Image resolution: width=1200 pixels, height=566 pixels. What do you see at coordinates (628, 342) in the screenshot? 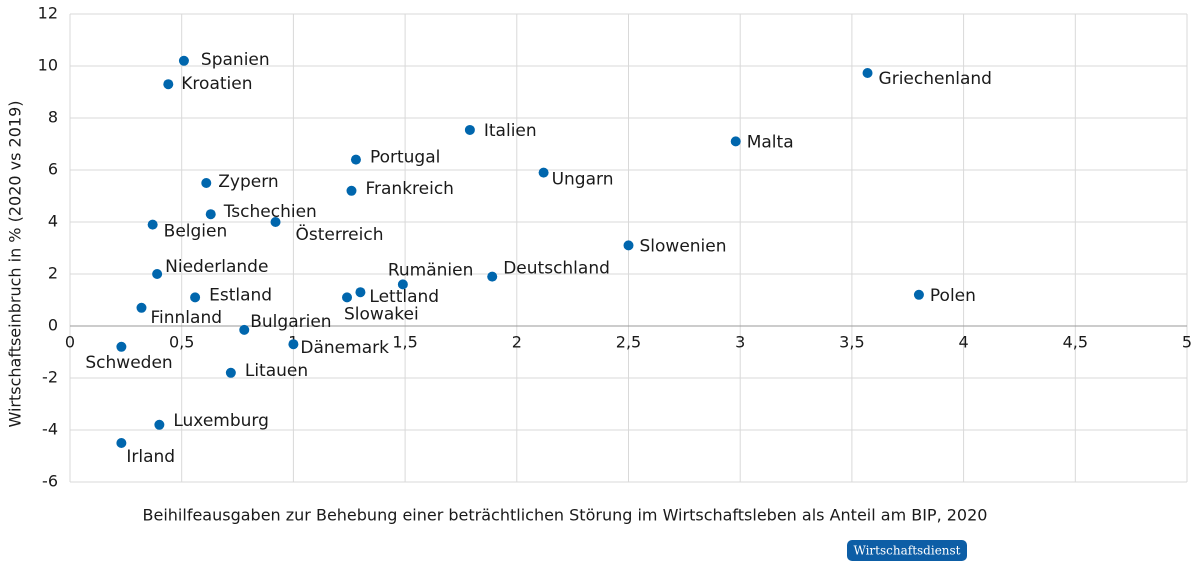
I see `x-tick-label: 2,5` at bounding box center [628, 342].